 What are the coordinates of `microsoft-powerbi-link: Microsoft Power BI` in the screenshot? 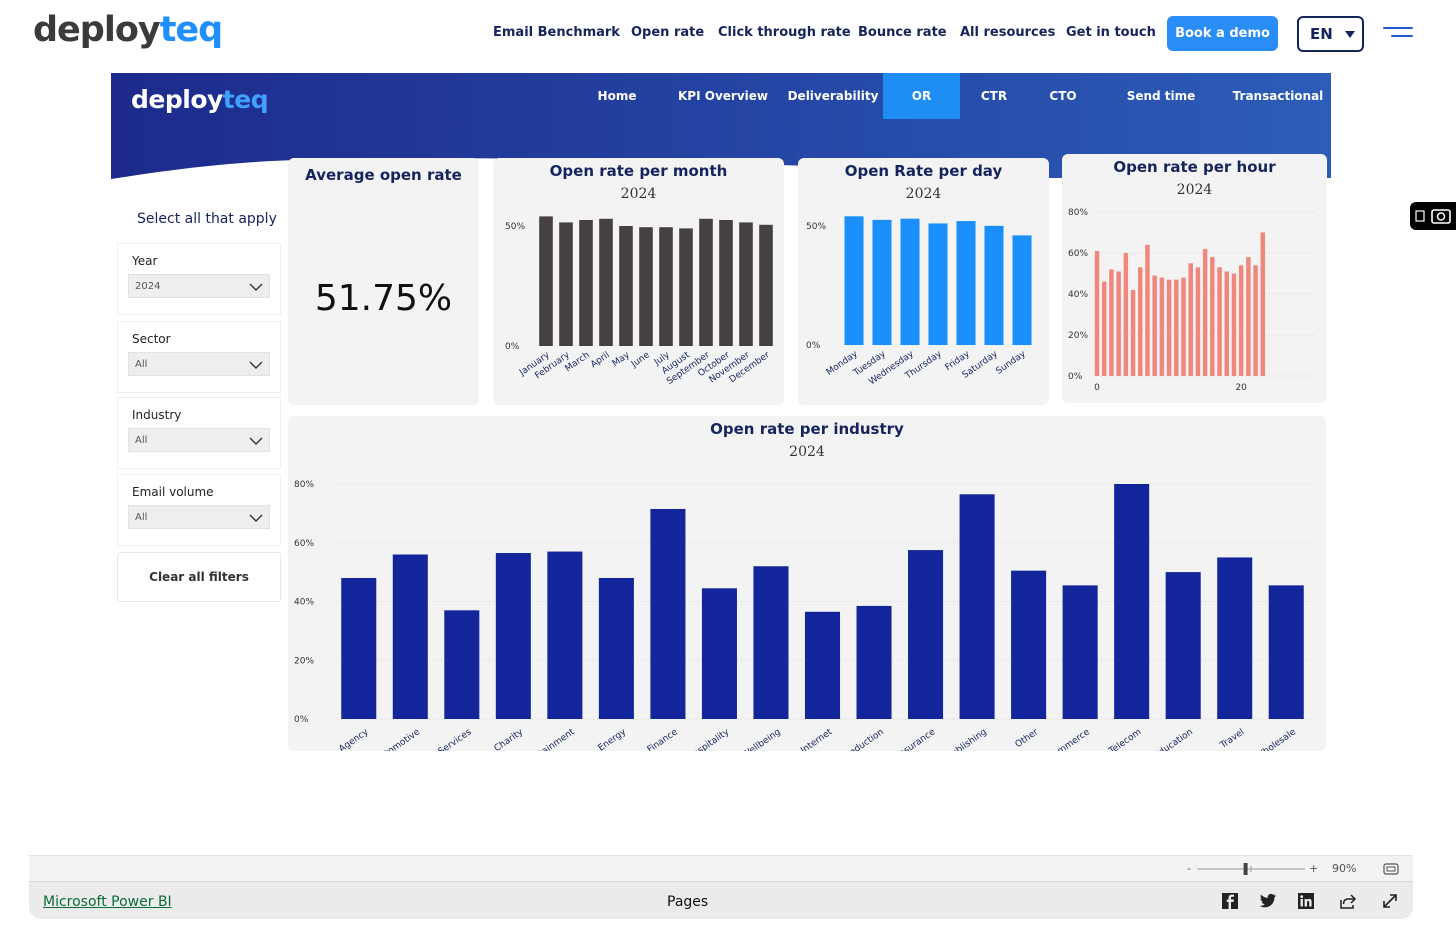 It's located at (107, 902).